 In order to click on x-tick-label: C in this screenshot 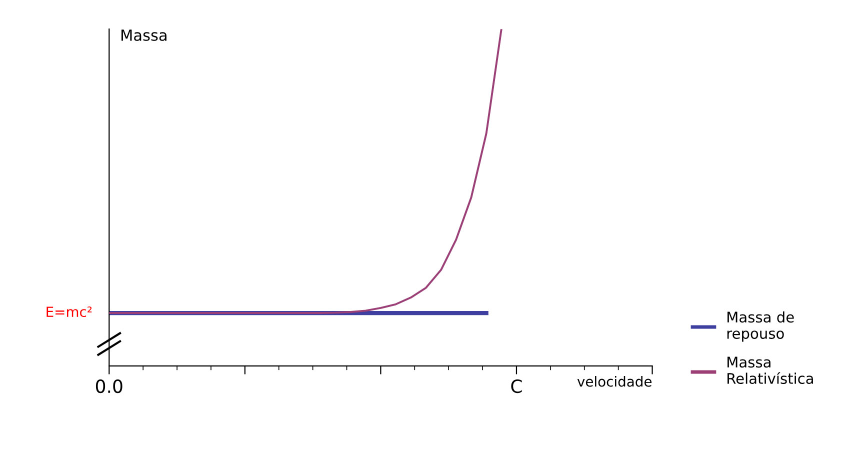, I will do `click(516, 386)`.